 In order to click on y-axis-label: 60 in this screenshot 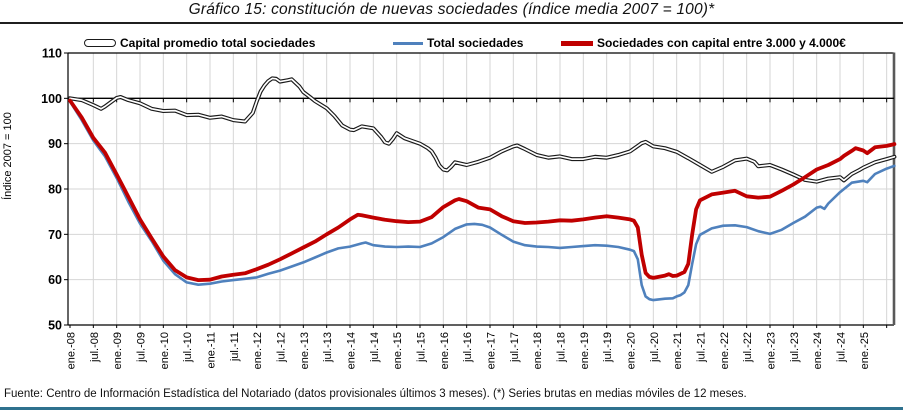, I will do `click(55, 280)`.